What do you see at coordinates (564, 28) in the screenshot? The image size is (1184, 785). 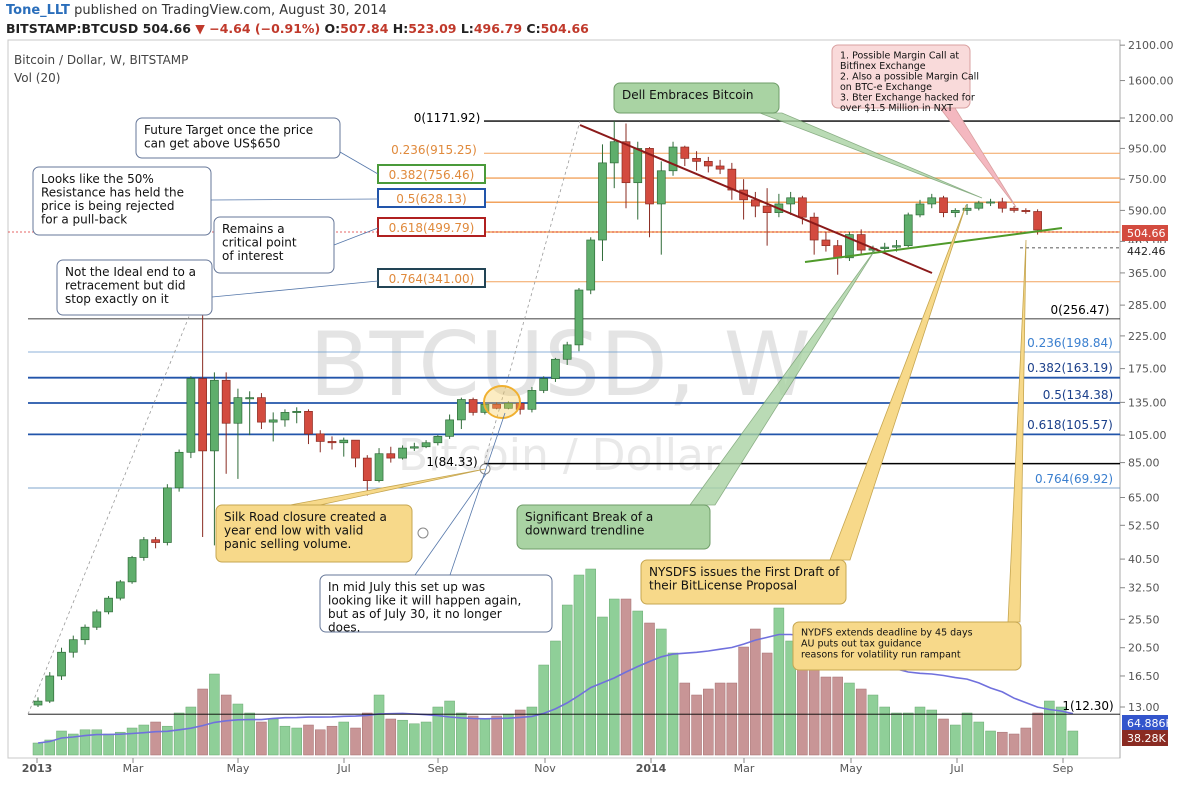 I see `close-value: 504.66` at bounding box center [564, 28].